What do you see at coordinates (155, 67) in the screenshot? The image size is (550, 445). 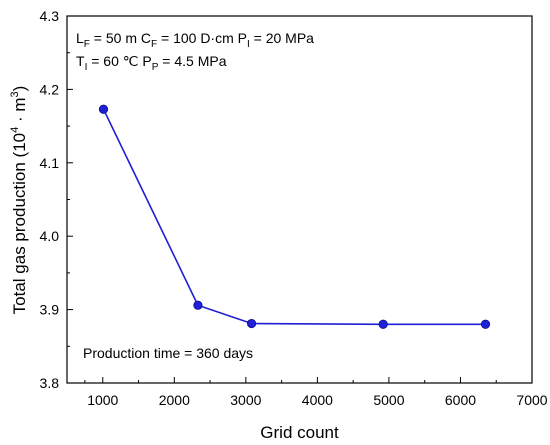 I see `subscript: P` at bounding box center [155, 67].